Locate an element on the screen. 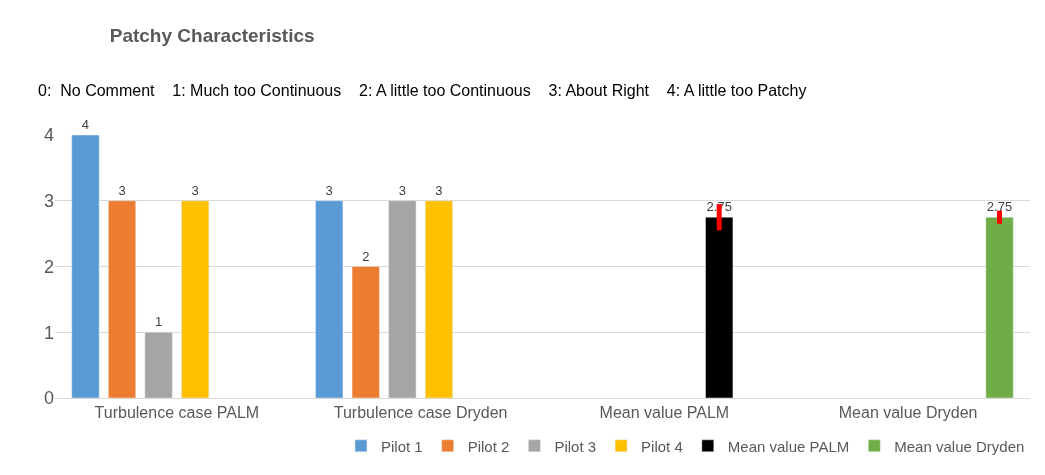 This screenshot has height=475, width=1045. x-tick-label: Mean value PALM is located at coordinates (664, 413).